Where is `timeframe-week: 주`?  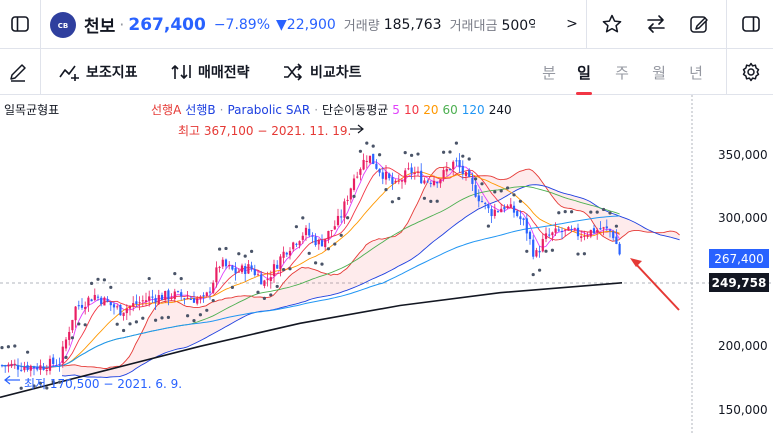
timeframe-week: 주 is located at coordinates (622, 72).